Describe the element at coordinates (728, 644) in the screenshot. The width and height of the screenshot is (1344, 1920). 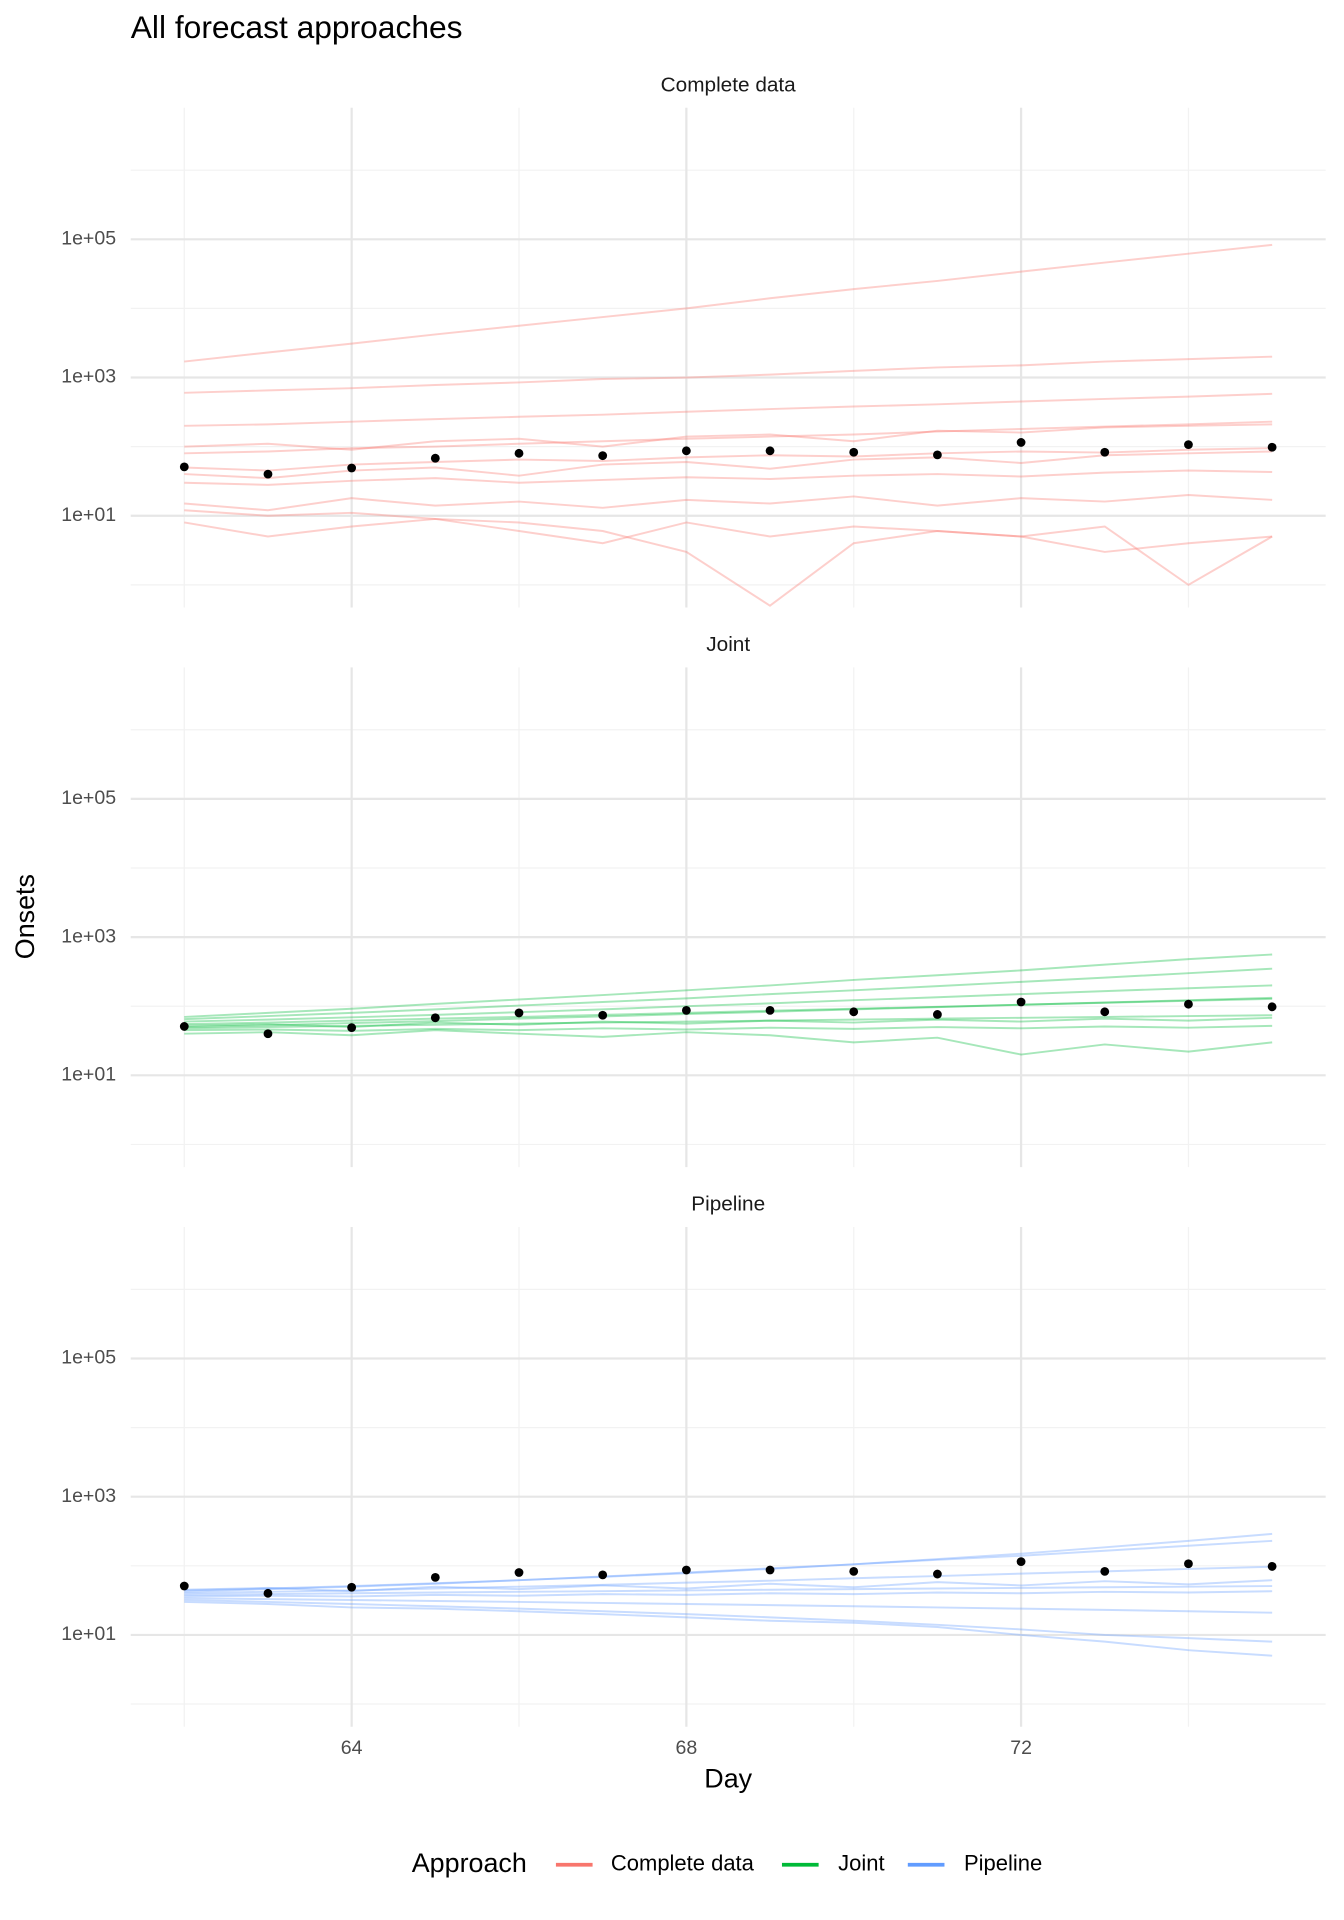
I see `facet-title: Joint` at that location.